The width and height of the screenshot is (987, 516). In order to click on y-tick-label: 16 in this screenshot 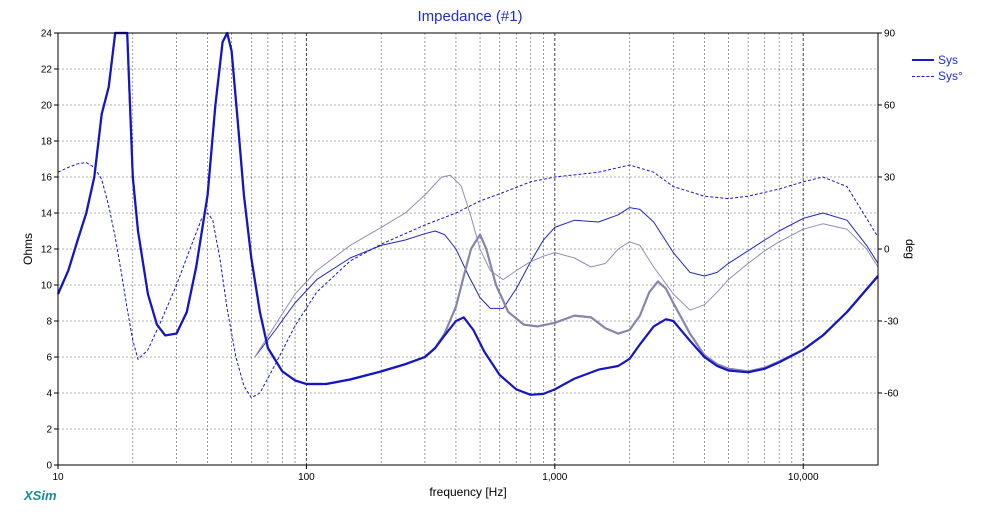, I will do `click(47, 178)`.